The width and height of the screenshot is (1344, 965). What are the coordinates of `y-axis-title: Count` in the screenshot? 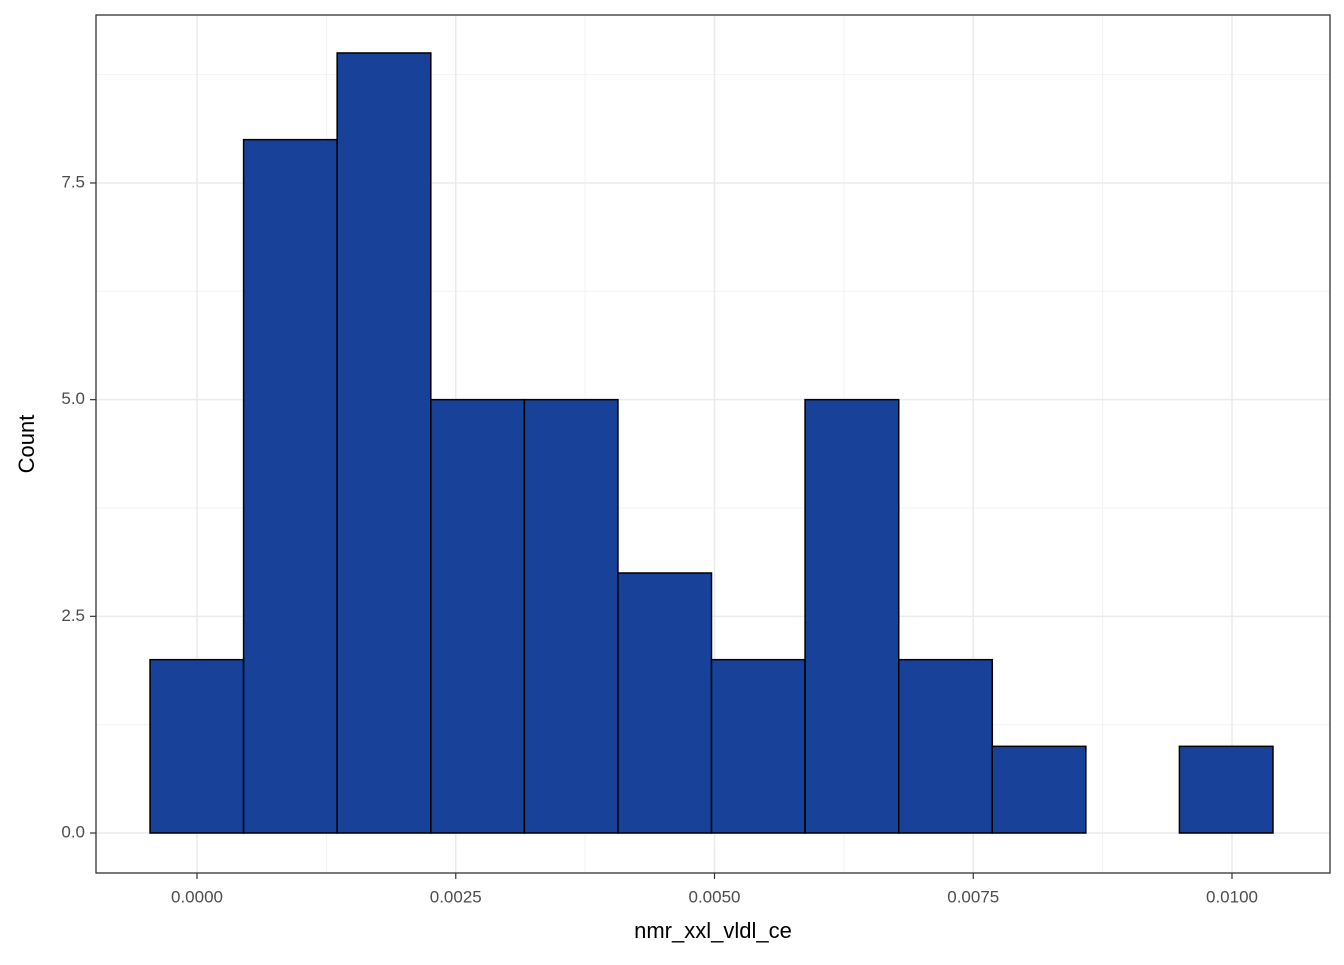 It's located at (26, 444).